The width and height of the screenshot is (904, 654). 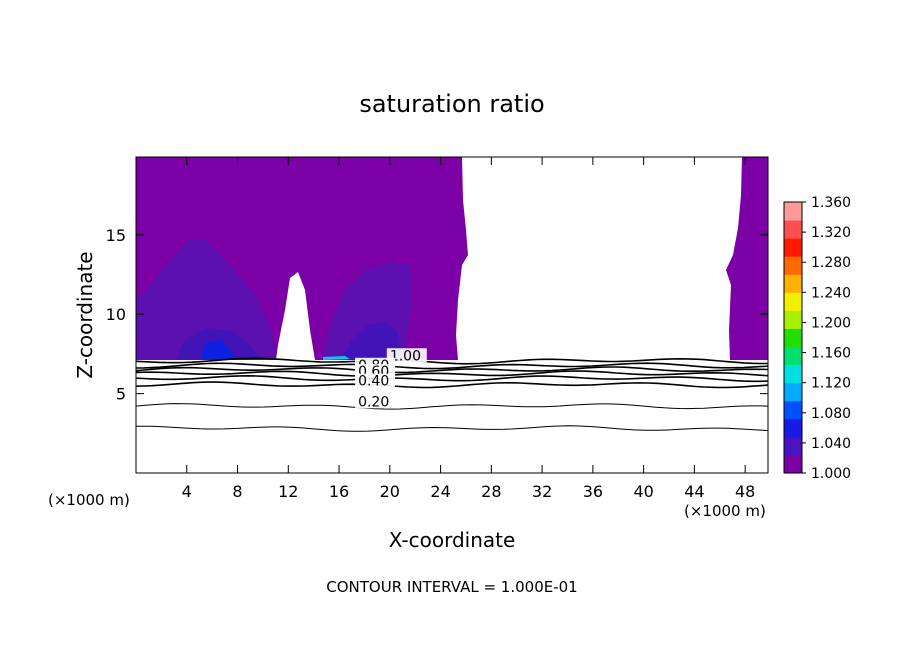 I want to click on x-tick-label: 8, so click(x=237, y=491).